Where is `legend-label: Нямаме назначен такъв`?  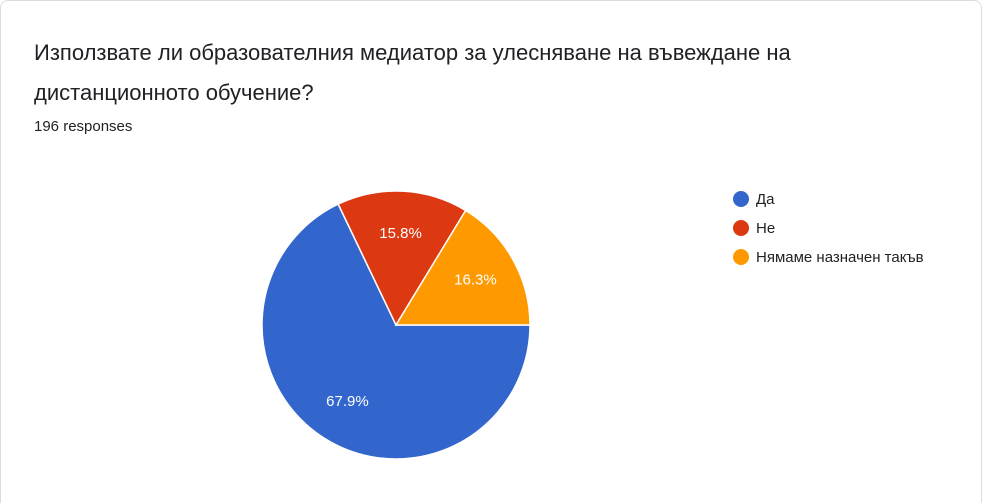
legend-label: Нямаме назначен такъв is located at coordinates (840, 257).